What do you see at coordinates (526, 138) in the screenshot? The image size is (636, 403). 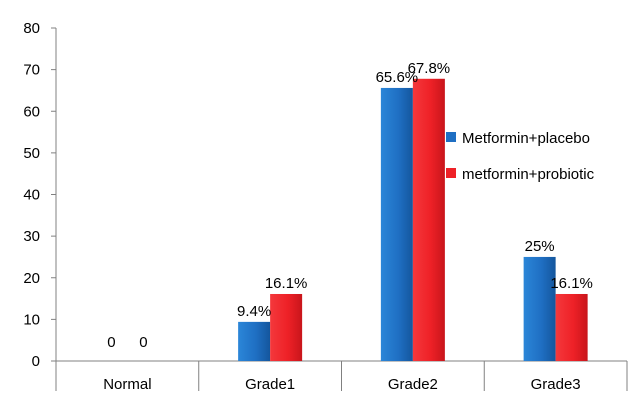 I see `legend-label: Metformin+placebo` at bounding box center [526, 138].